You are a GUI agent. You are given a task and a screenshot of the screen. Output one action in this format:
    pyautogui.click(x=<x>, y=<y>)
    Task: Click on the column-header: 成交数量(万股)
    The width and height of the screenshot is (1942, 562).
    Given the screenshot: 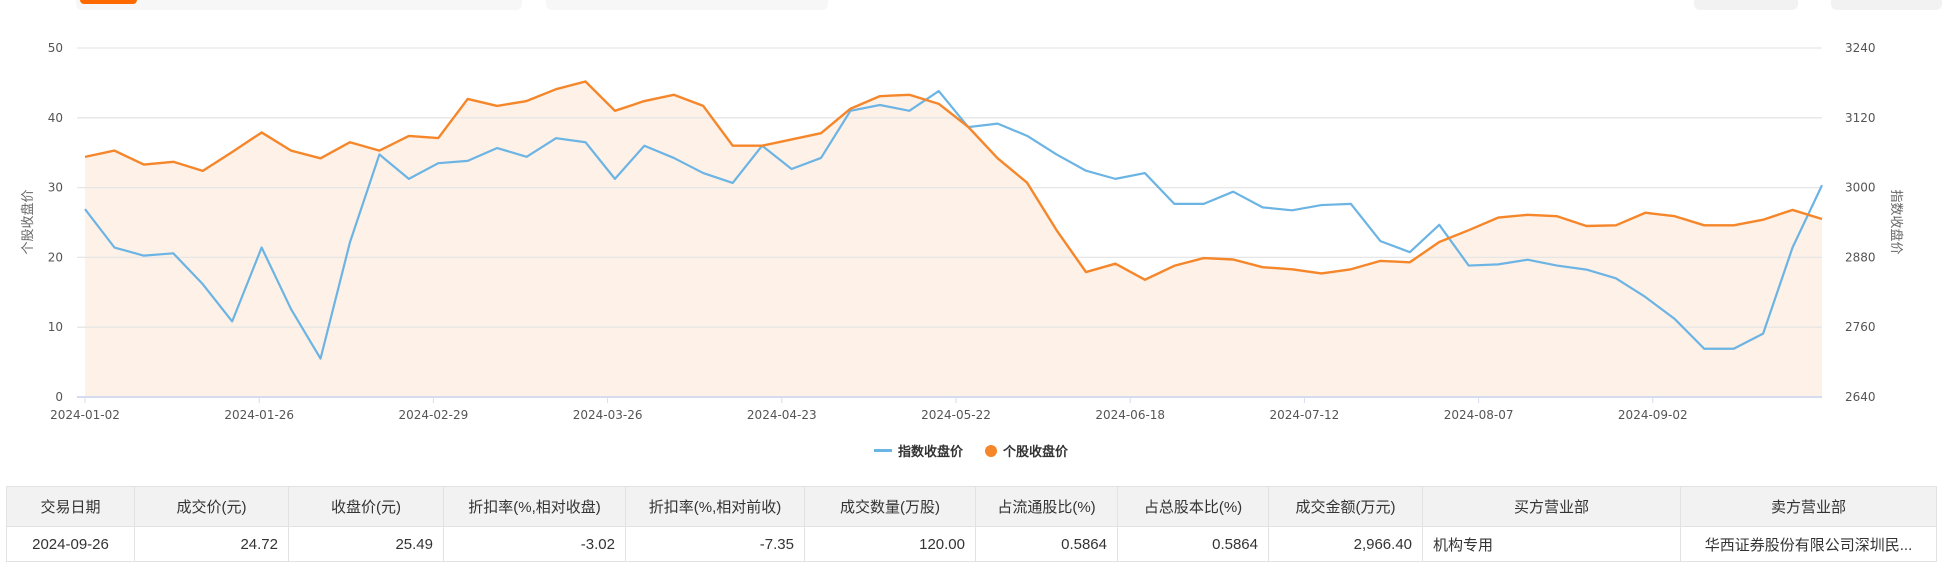 What is the action you would take?
    pyautogui.click(x=890, y=507)
    